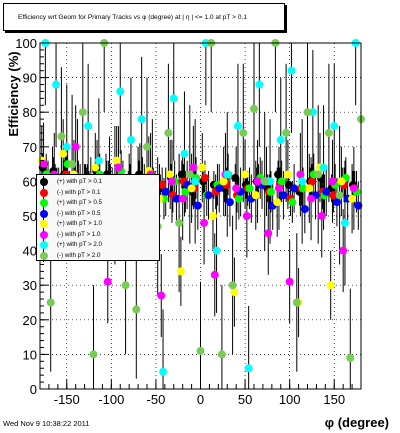  I want to click on legend-item: (+) with pT > 1.0, so click(99, 224).